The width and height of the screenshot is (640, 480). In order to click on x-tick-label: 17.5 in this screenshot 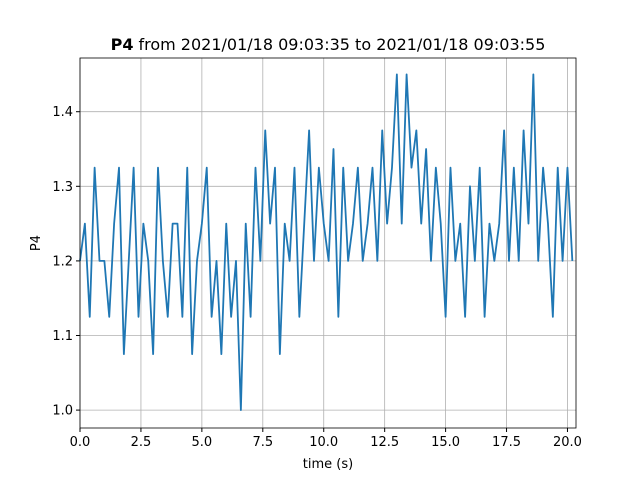, I will do `click(506, 442)`.